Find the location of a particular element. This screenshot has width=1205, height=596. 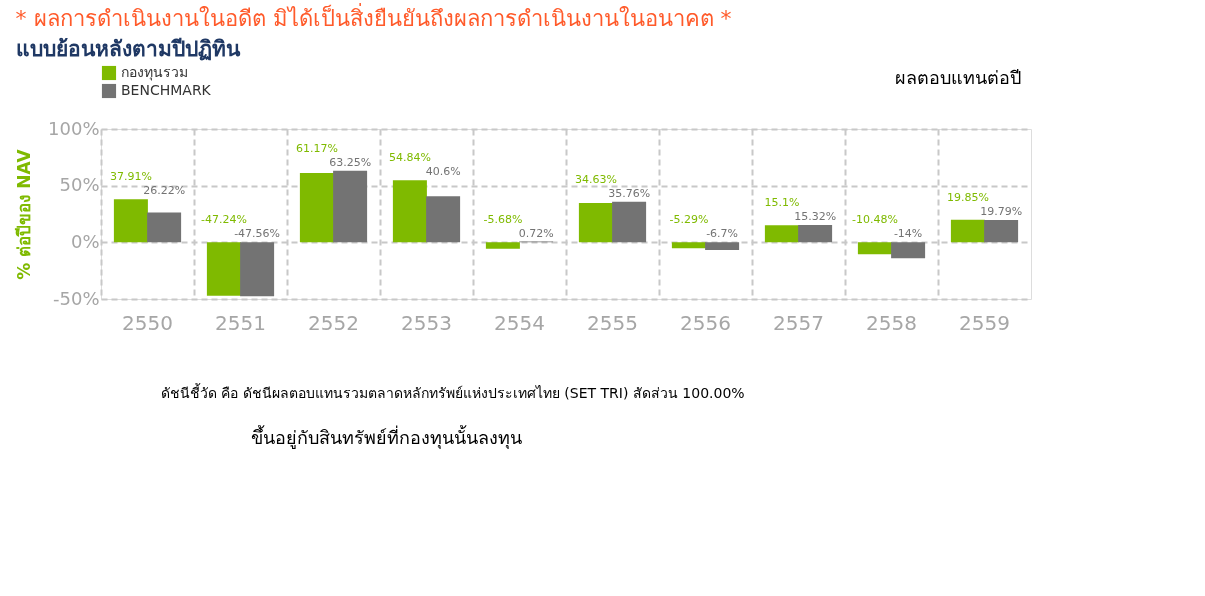

data-label: -5.29% is located at coordinates (689, 220).